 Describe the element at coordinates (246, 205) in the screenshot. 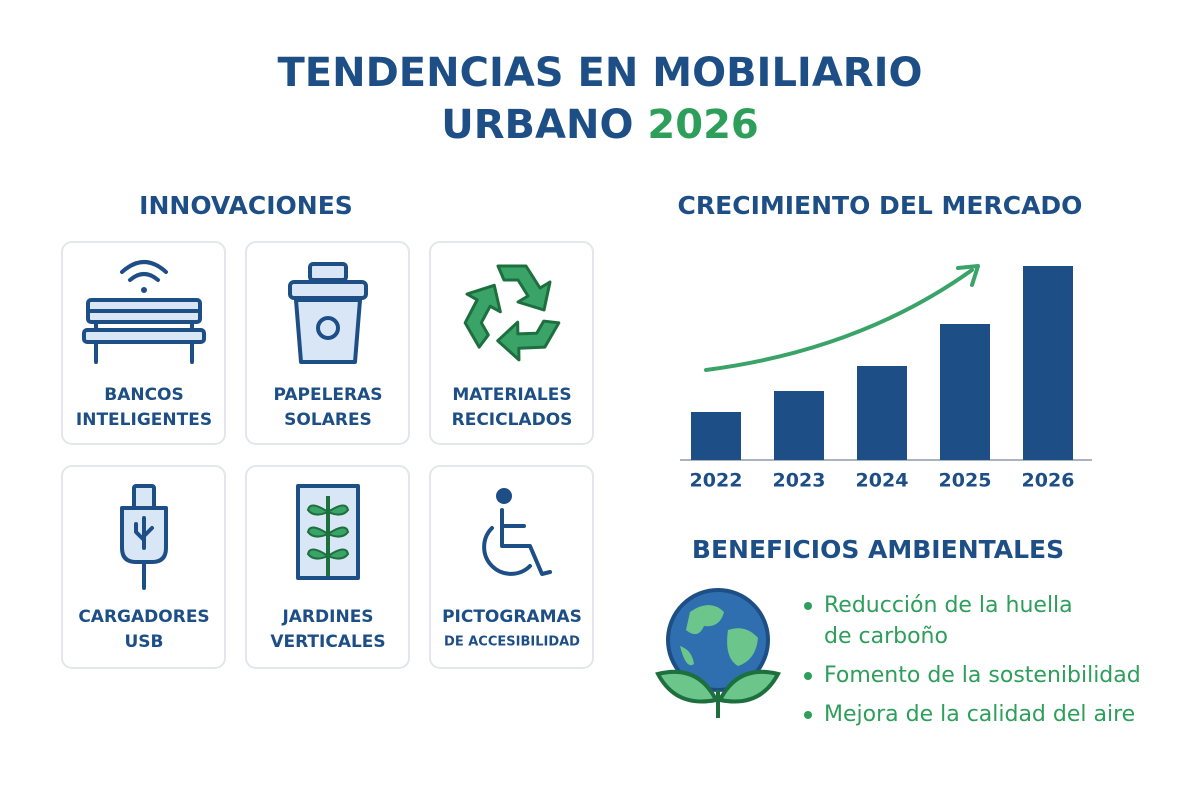

I see `section-heading: INNOVACIONES` at that location.